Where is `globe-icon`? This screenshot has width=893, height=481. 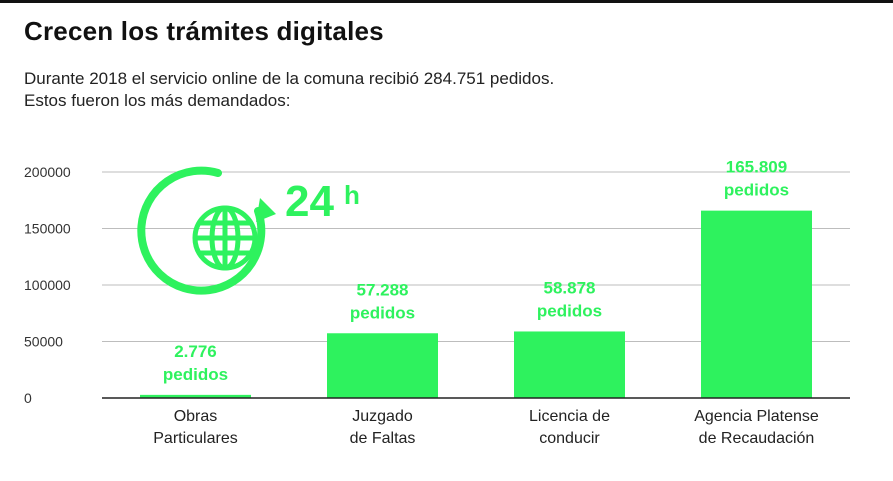
globe-icon is located at coordinates (225, 238).